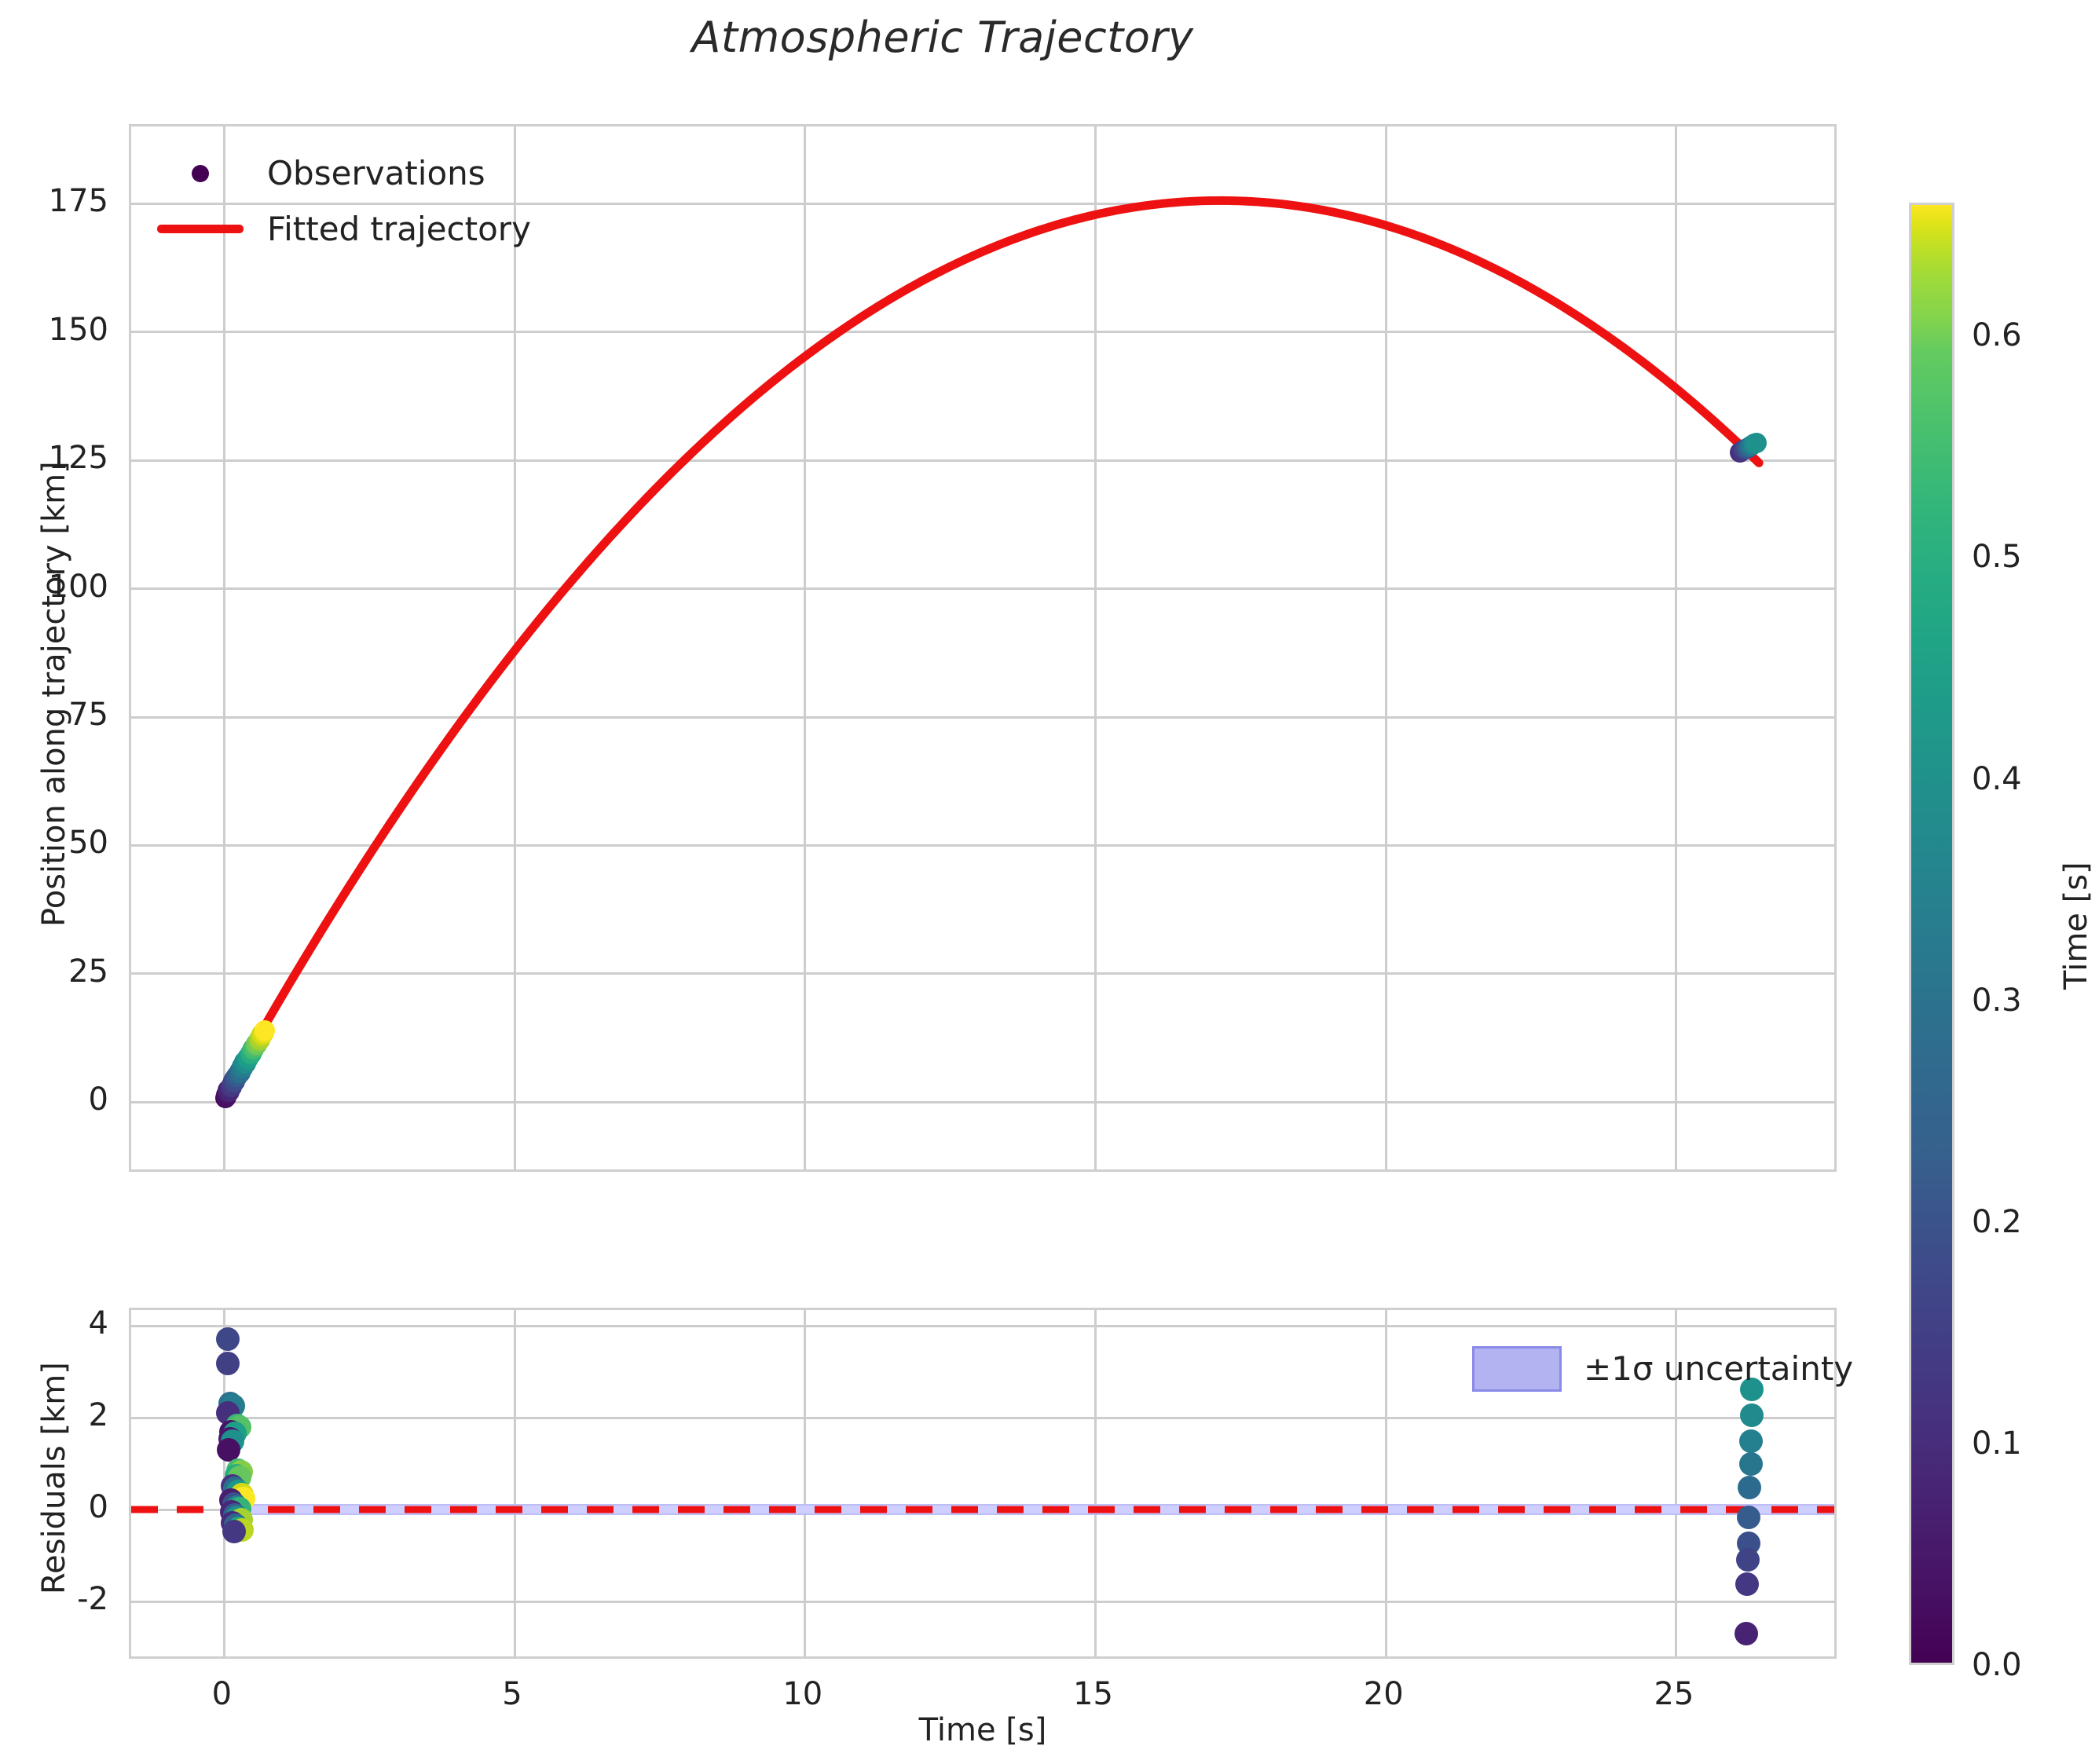 The height and width of the screenshot is (1764, 2099). Describe the element at coordinates (98, 1415) in the screenshot. I see `residuals-y-tick: 2` at that location.